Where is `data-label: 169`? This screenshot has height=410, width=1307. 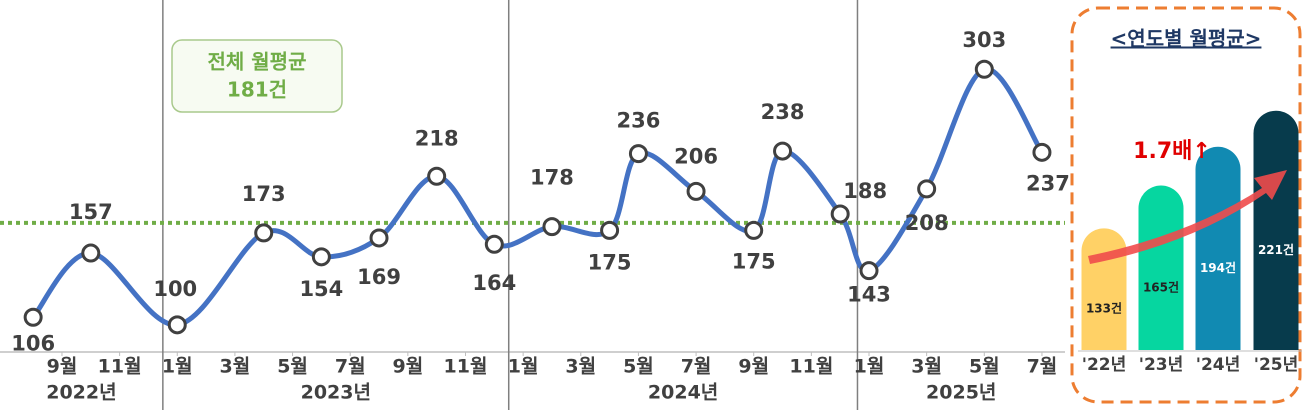
data-label: 169 is located at coordinates (379, 277).